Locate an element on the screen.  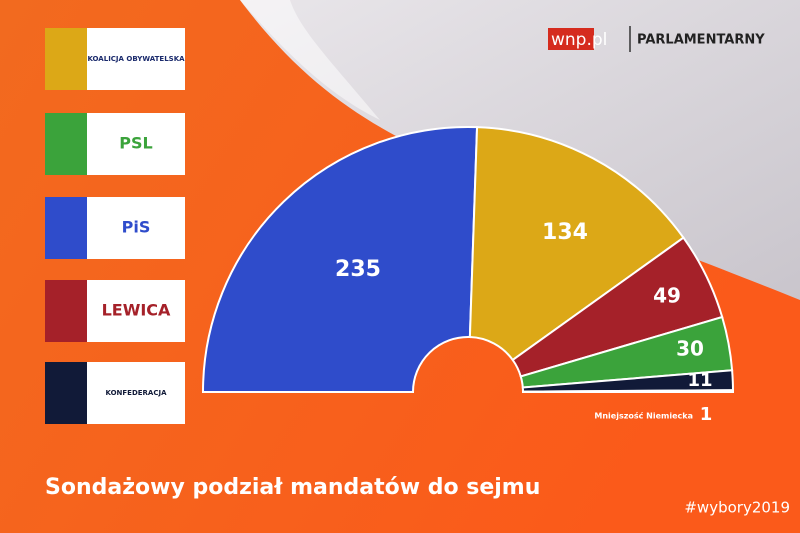
legend-label: PSL is located at coordinates (135, 143).